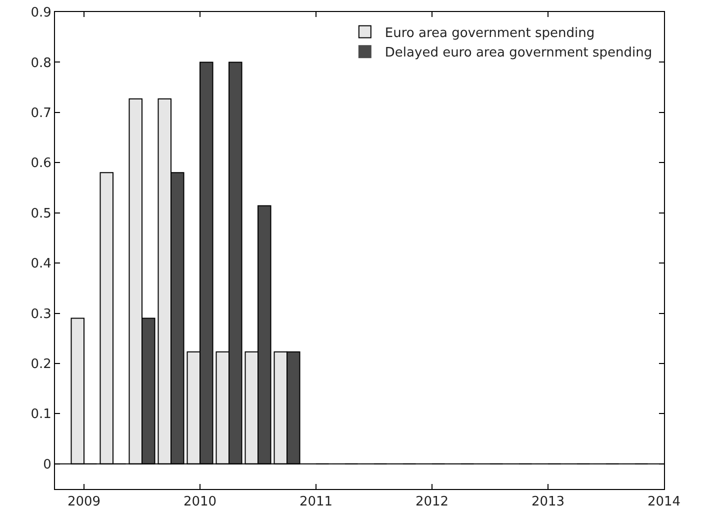 The height and width of the screenshot is (531, 702). I want to click on y-tick-label: 0.3, so click(41, 314).